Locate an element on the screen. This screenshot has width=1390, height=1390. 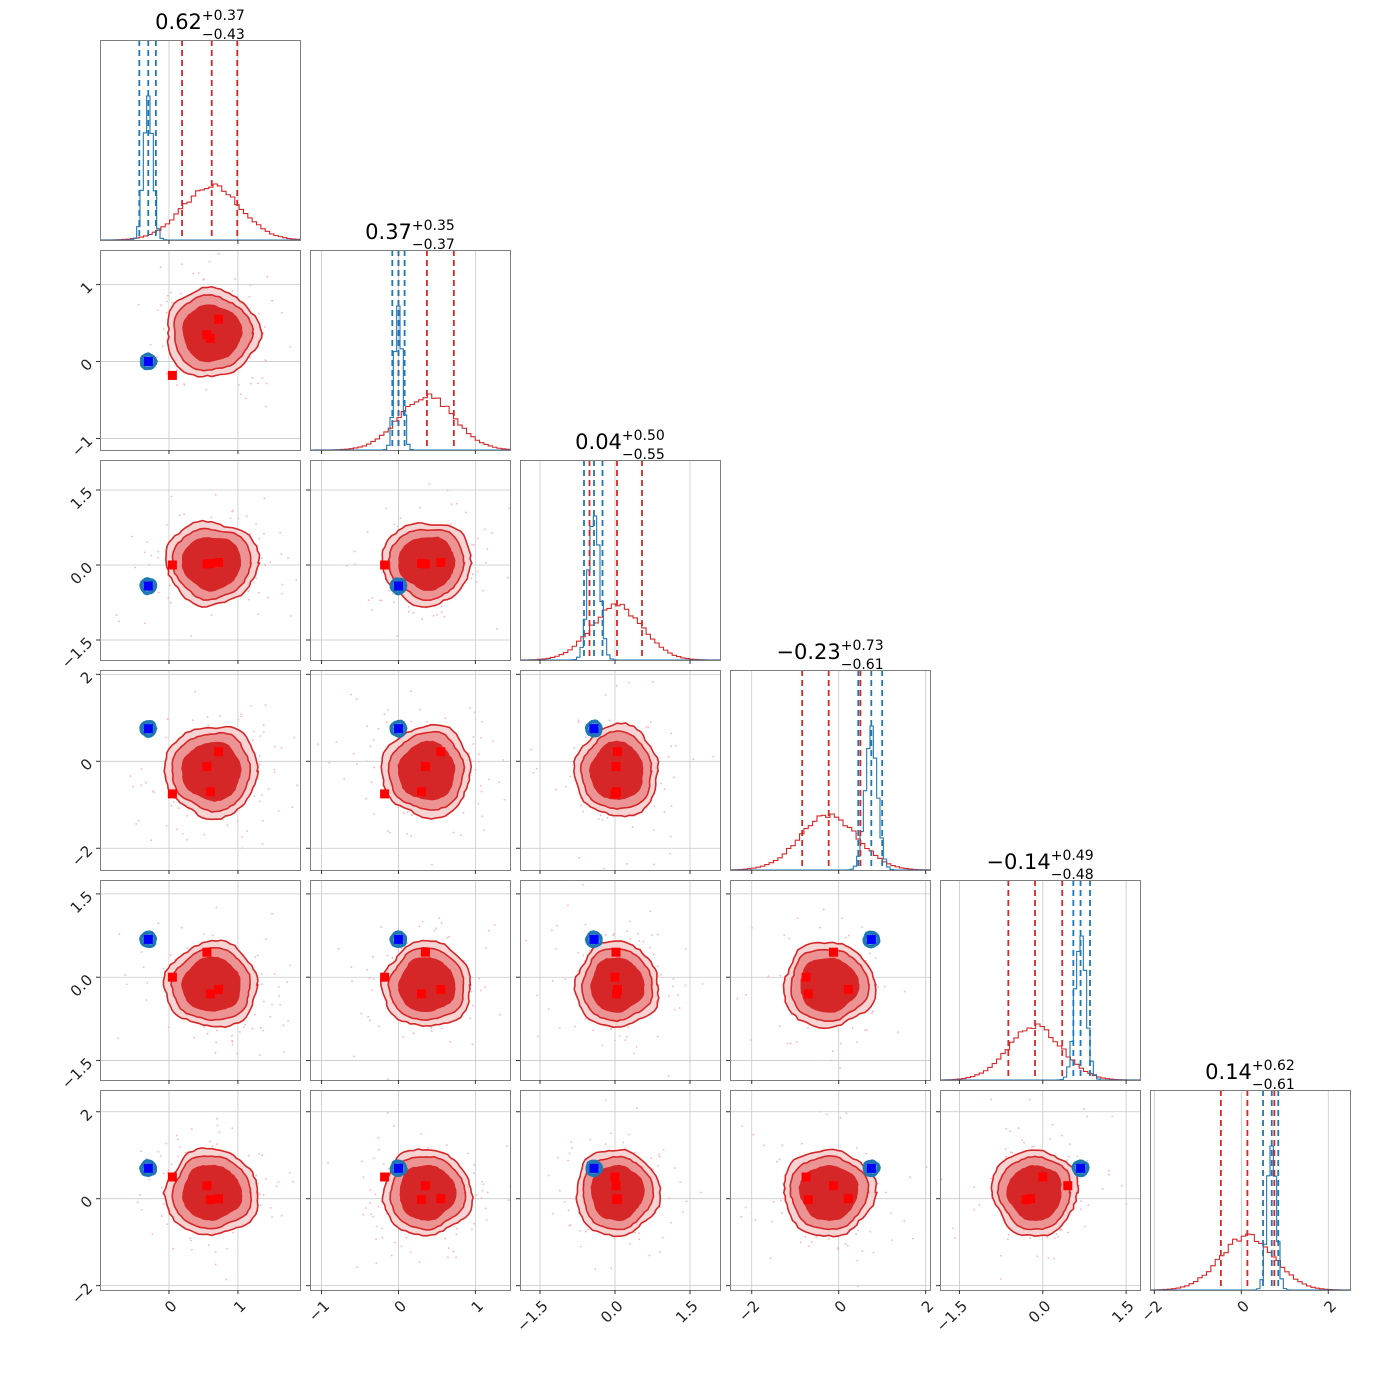
axes-frame is located at coordinates (410, 560).